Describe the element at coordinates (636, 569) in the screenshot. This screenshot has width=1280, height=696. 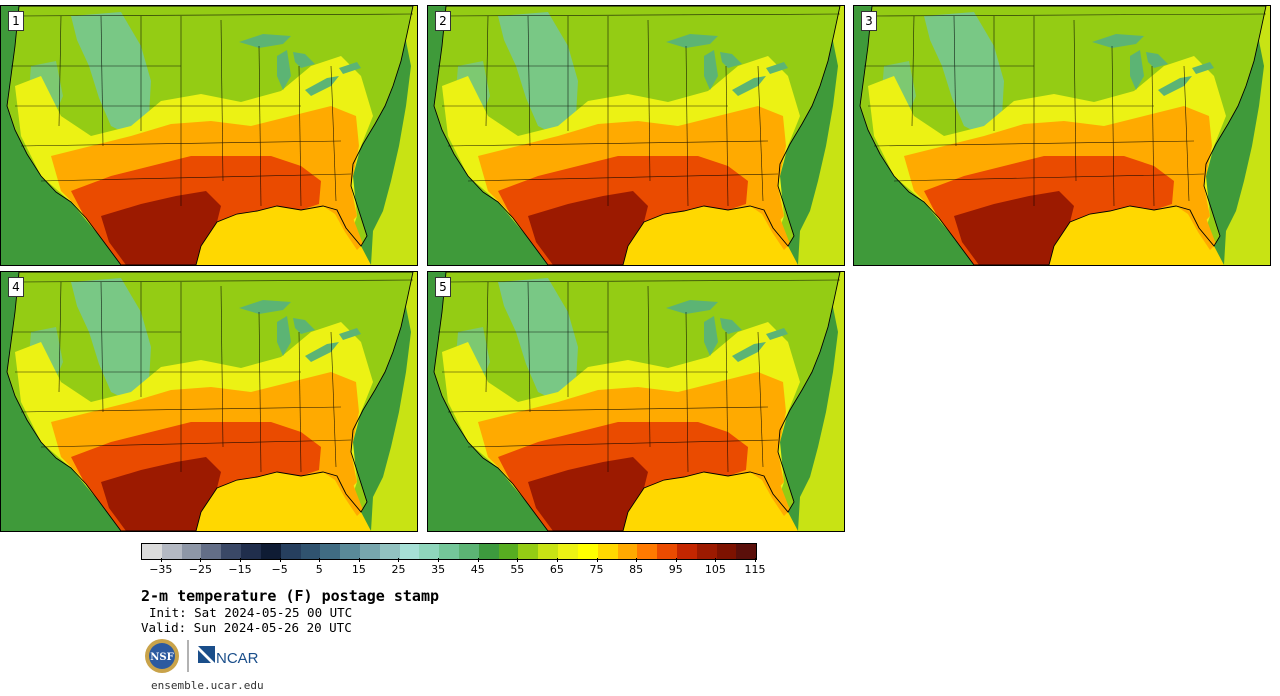
I see `colorbar-tick-label: 85` at that location.